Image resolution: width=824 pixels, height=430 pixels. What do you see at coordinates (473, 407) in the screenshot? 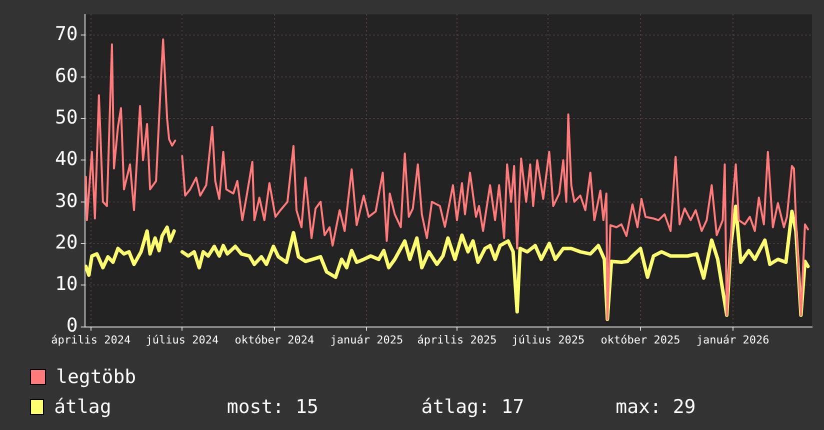
I see `text: átlag: 17` at bounding box center [473, 407].